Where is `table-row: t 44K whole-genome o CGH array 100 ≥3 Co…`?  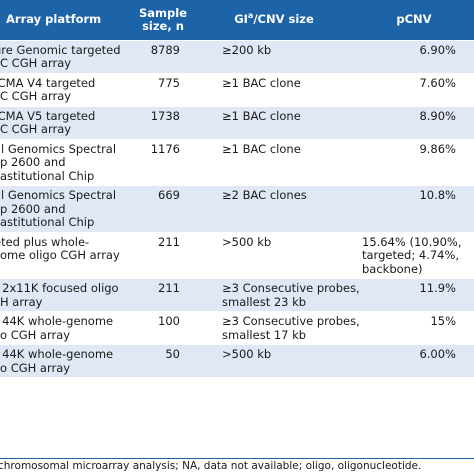 table-row: t 44K whole-genome o CGH array 100 ≥3 Co… is located at coordinates (237, 328).